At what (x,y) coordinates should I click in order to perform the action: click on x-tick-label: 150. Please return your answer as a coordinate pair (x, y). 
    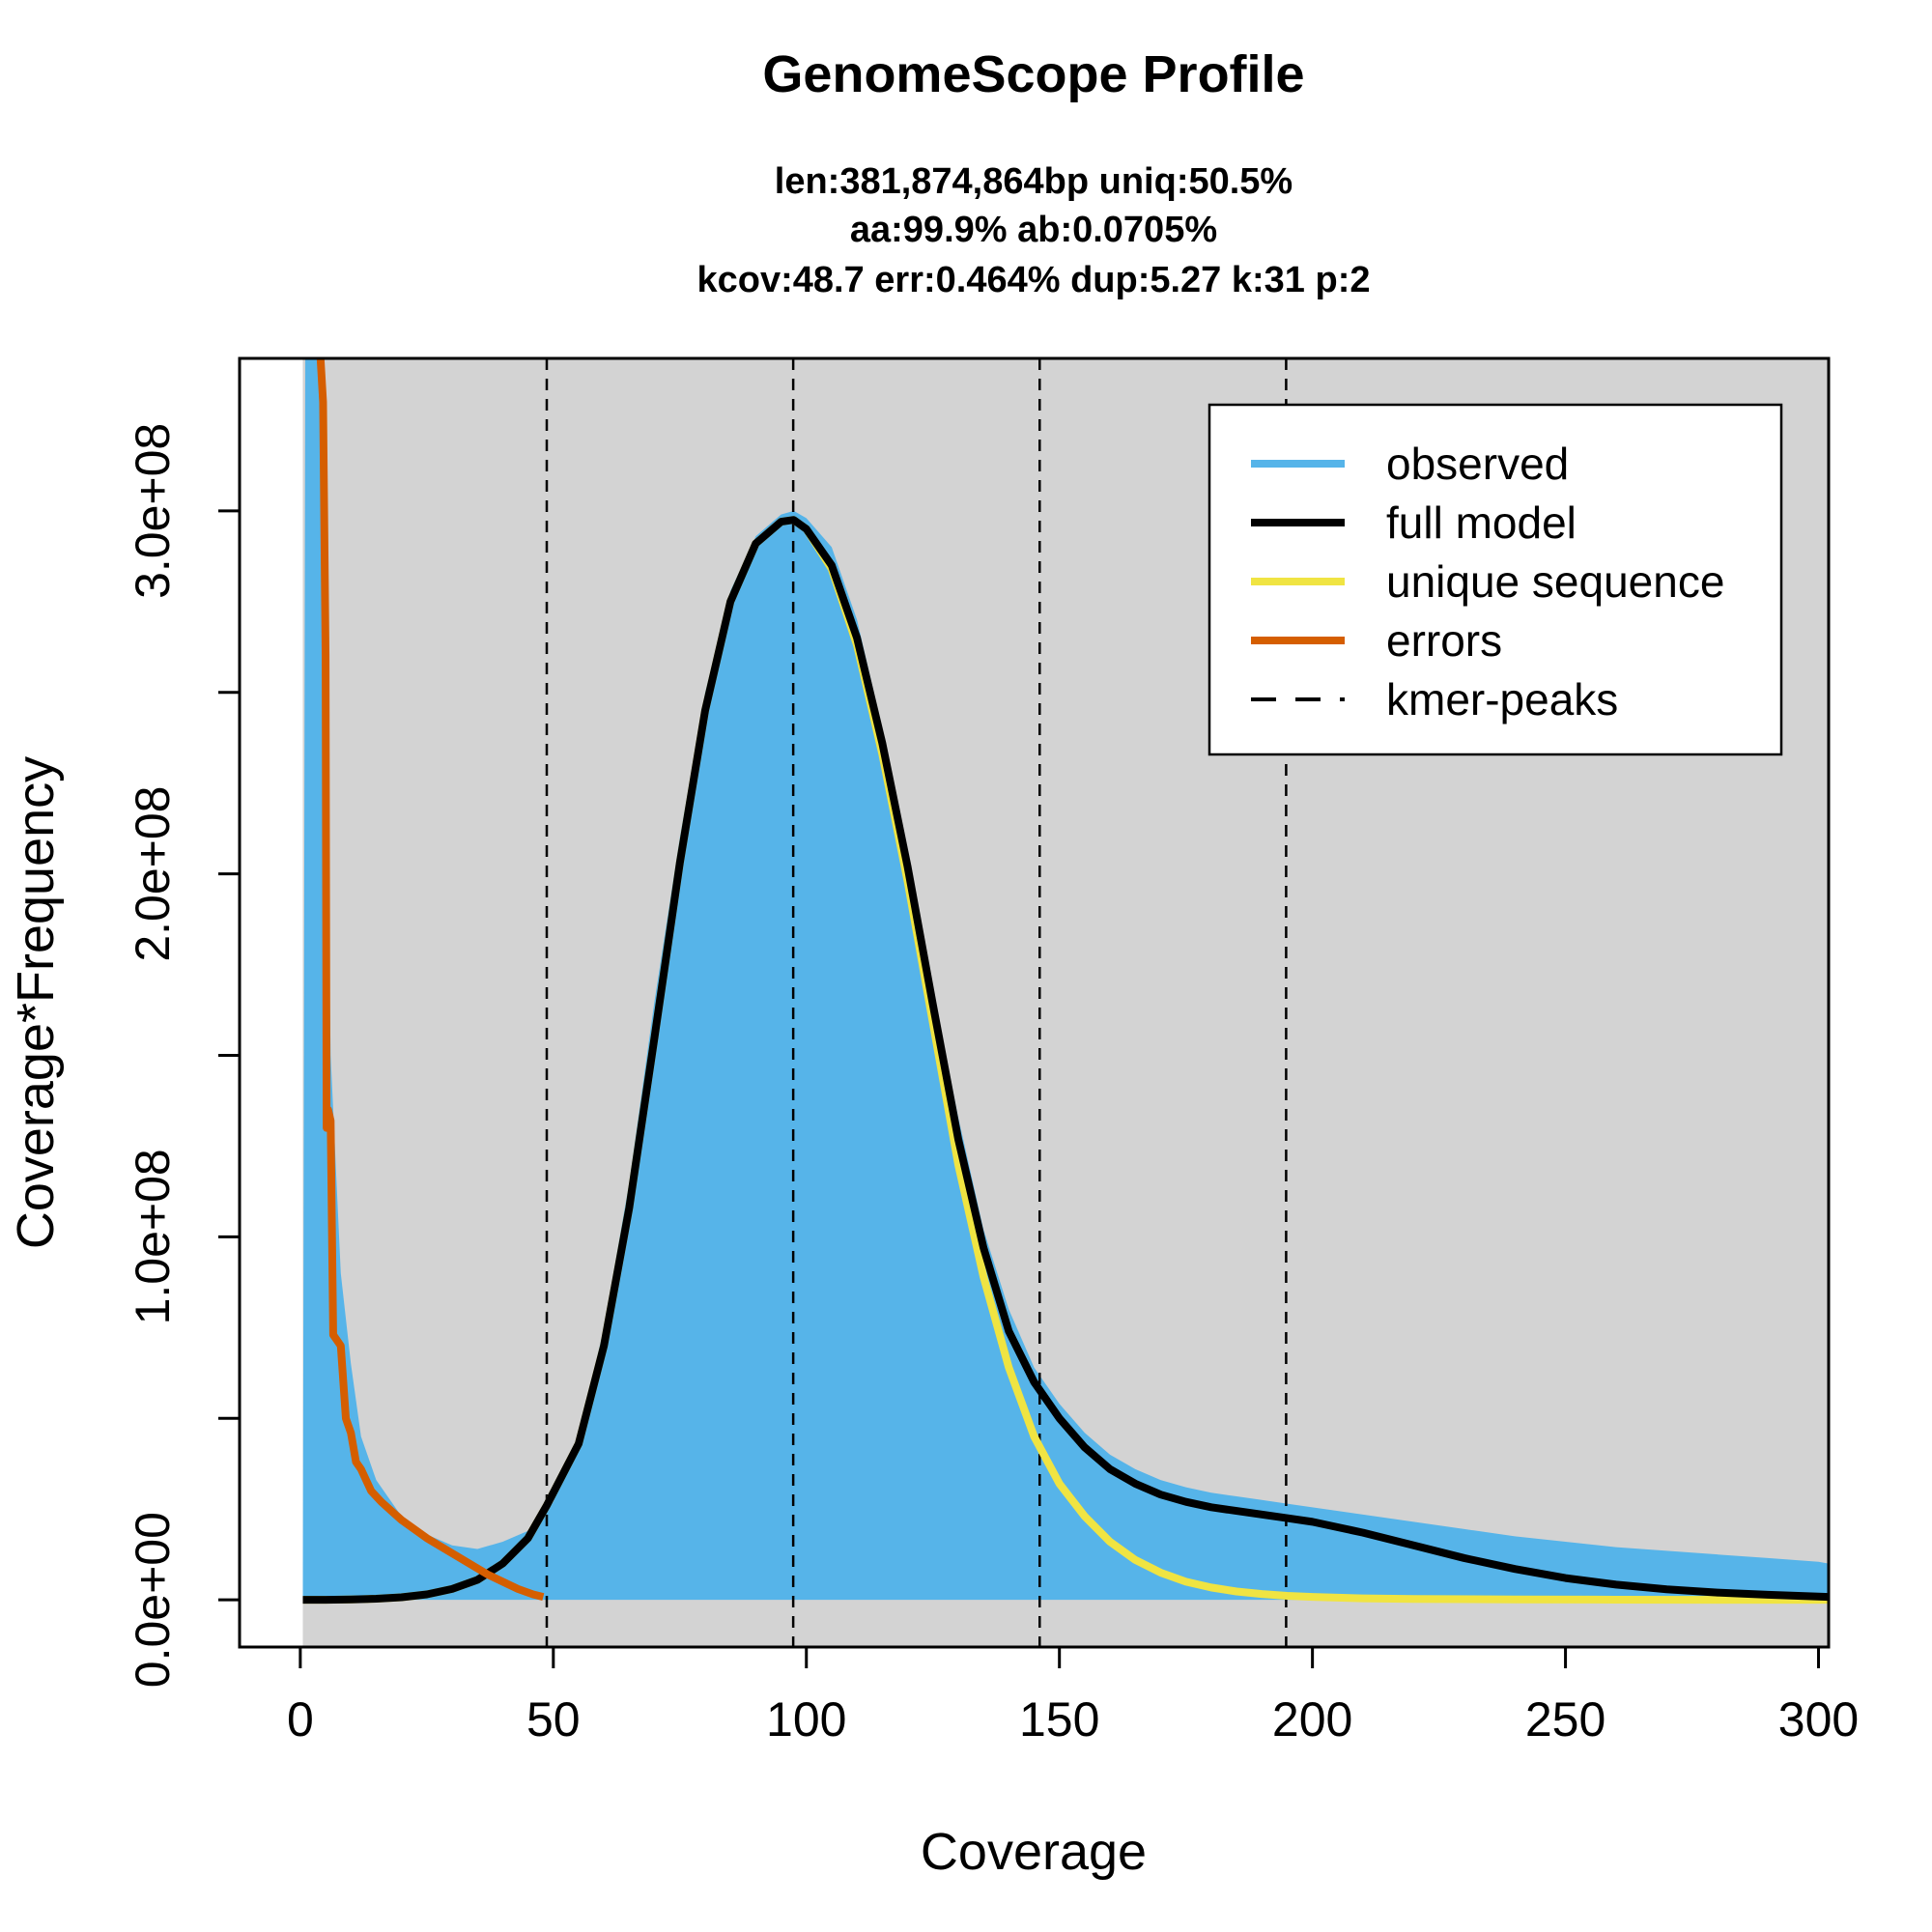
    Looking at the image, I should click on (1059, 1719).